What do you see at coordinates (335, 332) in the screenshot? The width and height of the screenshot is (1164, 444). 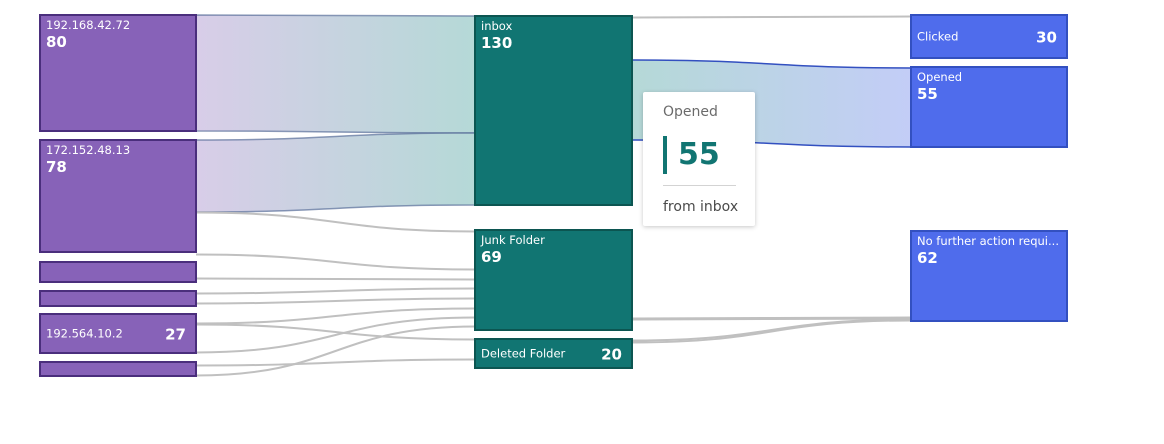 I see `link-s5-deleted` at bounding box center [335, 332].